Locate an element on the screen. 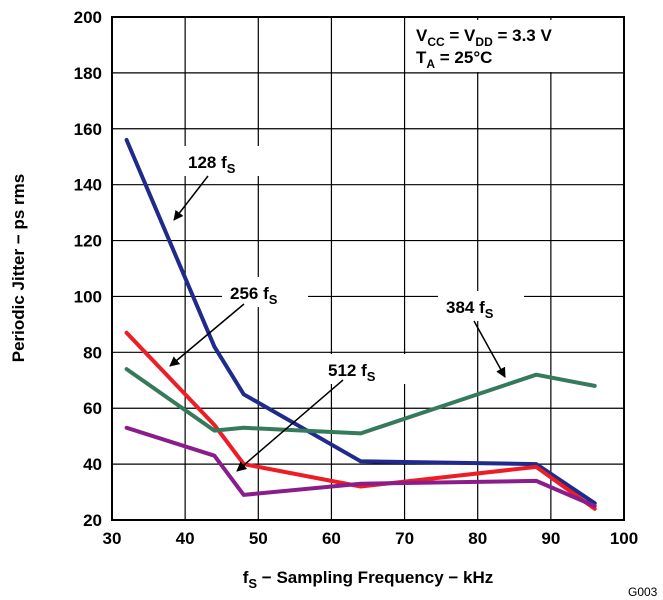 The width and height of the screenshot is (663, 600). conditions-line-1: VCC = VDD = 3.3 V is located at coordinates (484, 37).